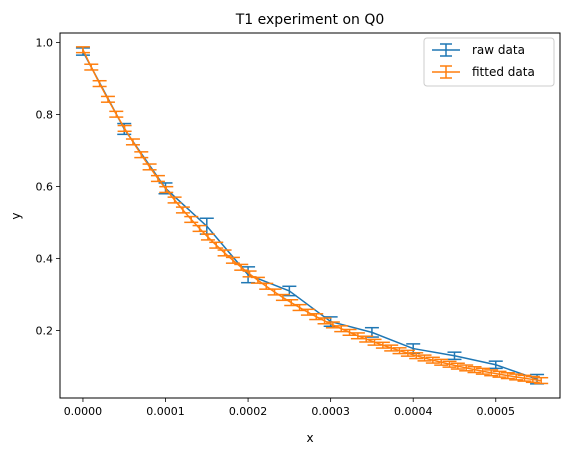 This screenshot has height=455, width=567. I want to click on y-tick-label: 0.4, so click(45, 259).